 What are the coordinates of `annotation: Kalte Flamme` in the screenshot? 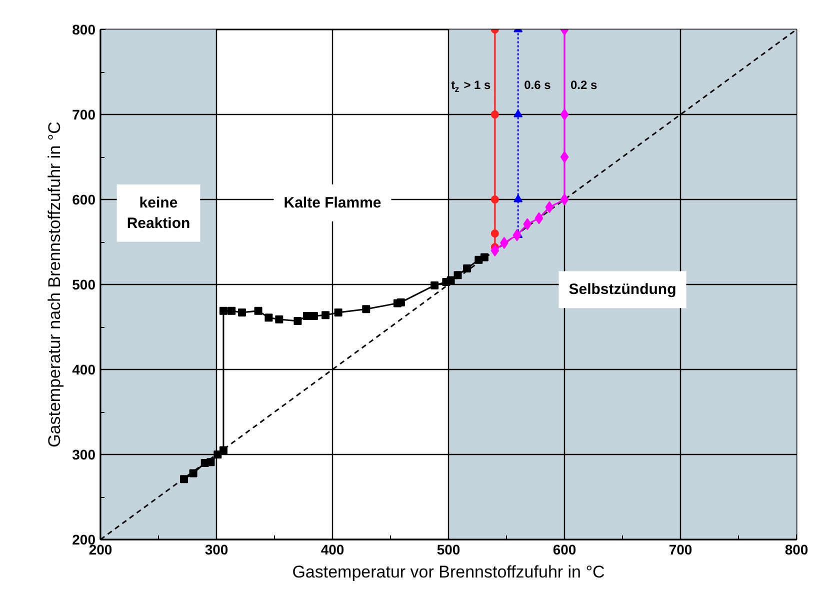 It's located at (333, 203).